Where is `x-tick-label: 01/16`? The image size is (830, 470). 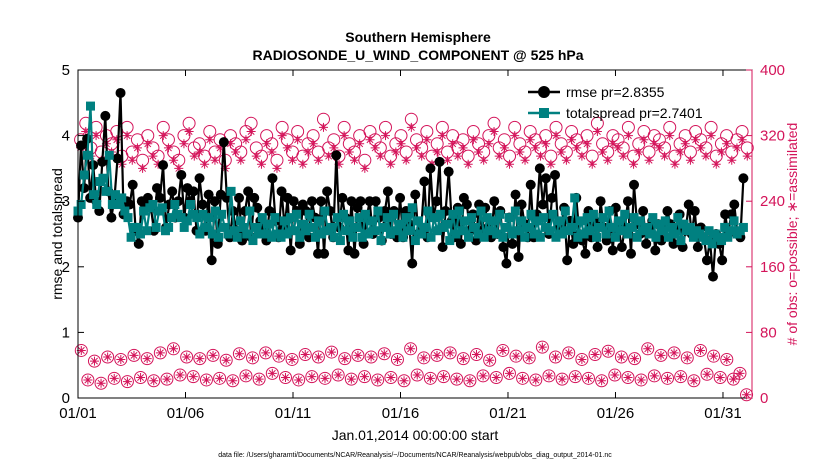
x-tick-label: 01/16 is located at coordinates (401, 413).